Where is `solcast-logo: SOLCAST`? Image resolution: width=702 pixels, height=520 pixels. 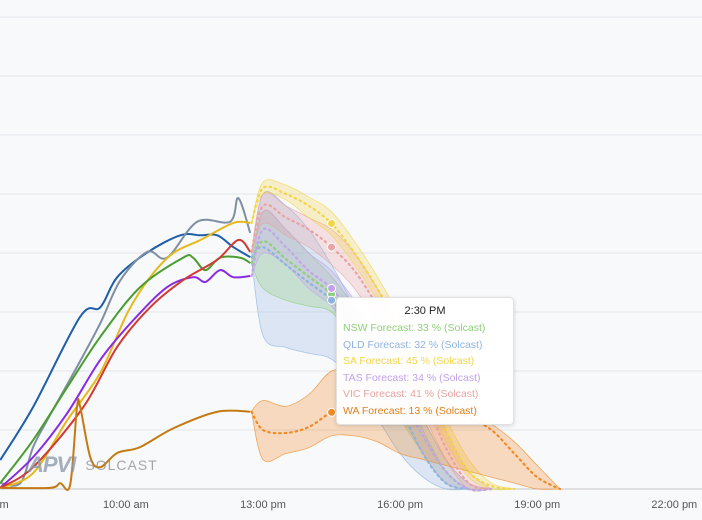 solcast-logo: SOLCAST is located at coordinates (121, 465).